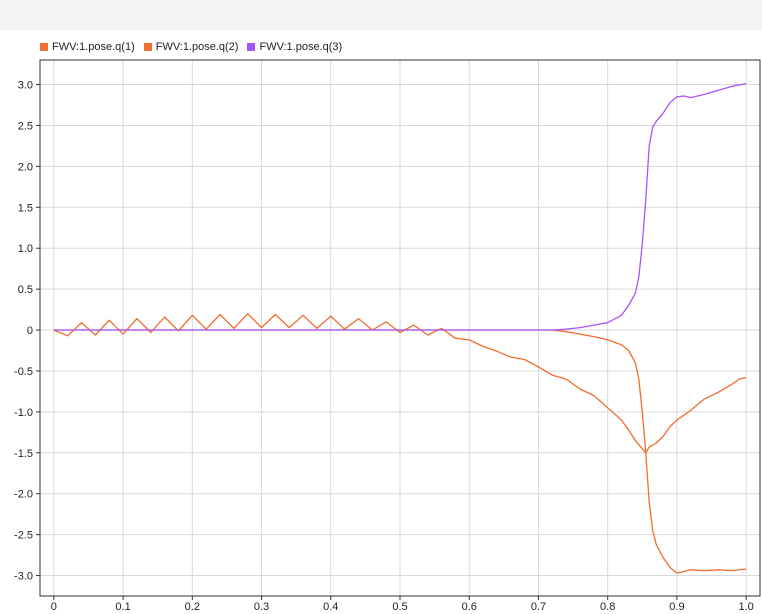  What do you see at coordinates (330, 607) in the screenshot?
I see `x-tick-label: 0.4` at bounding box center [330, 607].